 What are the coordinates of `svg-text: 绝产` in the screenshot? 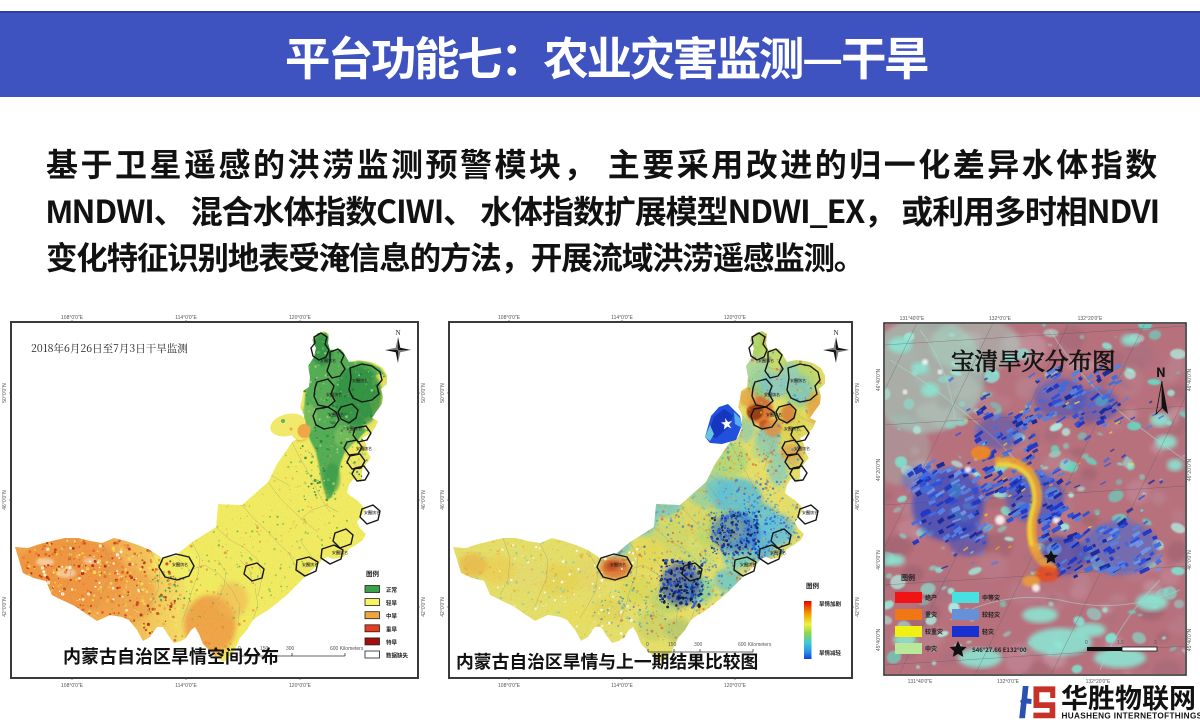 It's located at (931, 597).